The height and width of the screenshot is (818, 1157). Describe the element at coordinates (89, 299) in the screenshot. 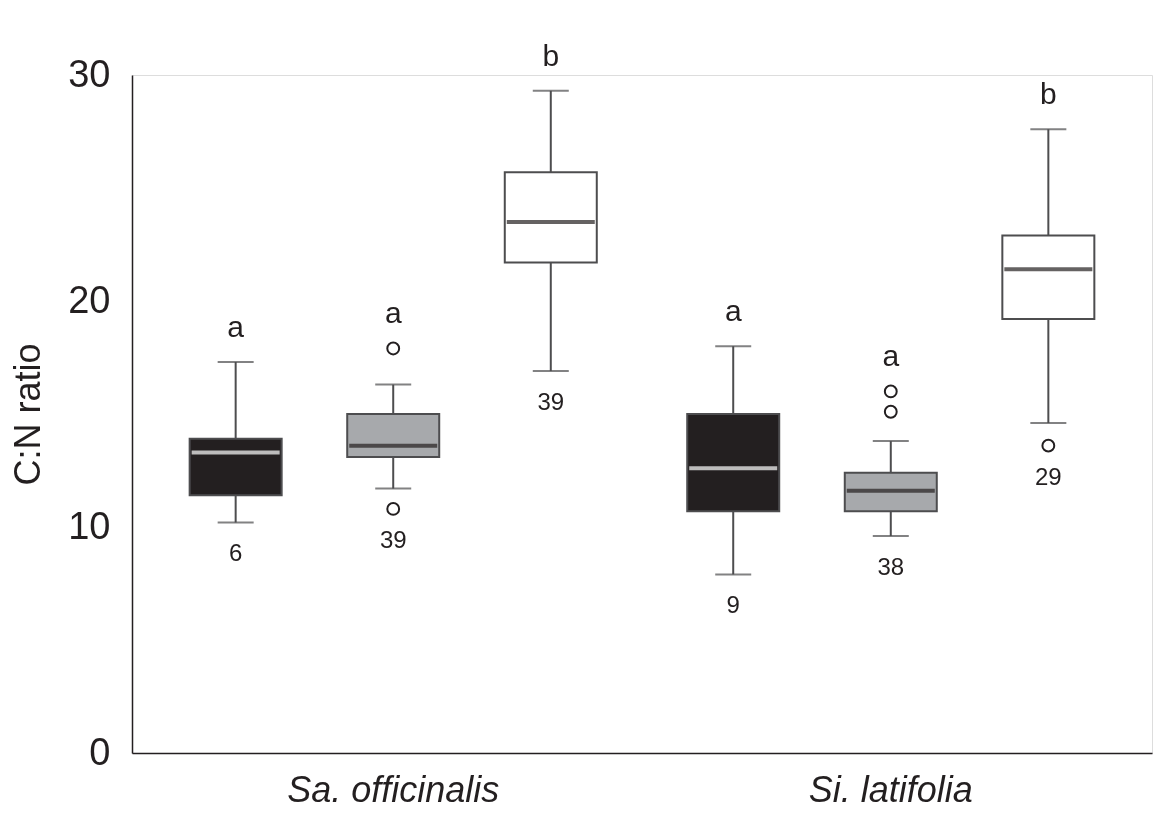

I see `y-tick-label: 20` at that location.